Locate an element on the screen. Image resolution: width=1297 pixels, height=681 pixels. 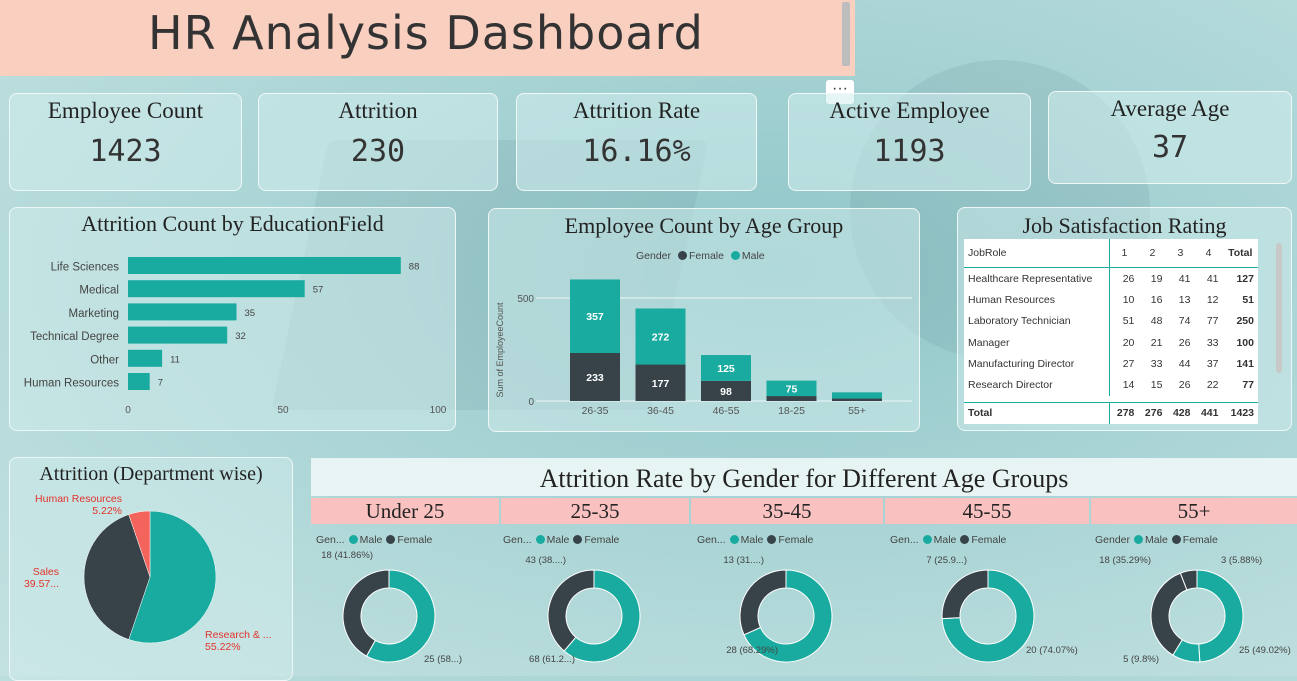
donut-label: 20 (74.07%) is located at coordinates (1052, 650).